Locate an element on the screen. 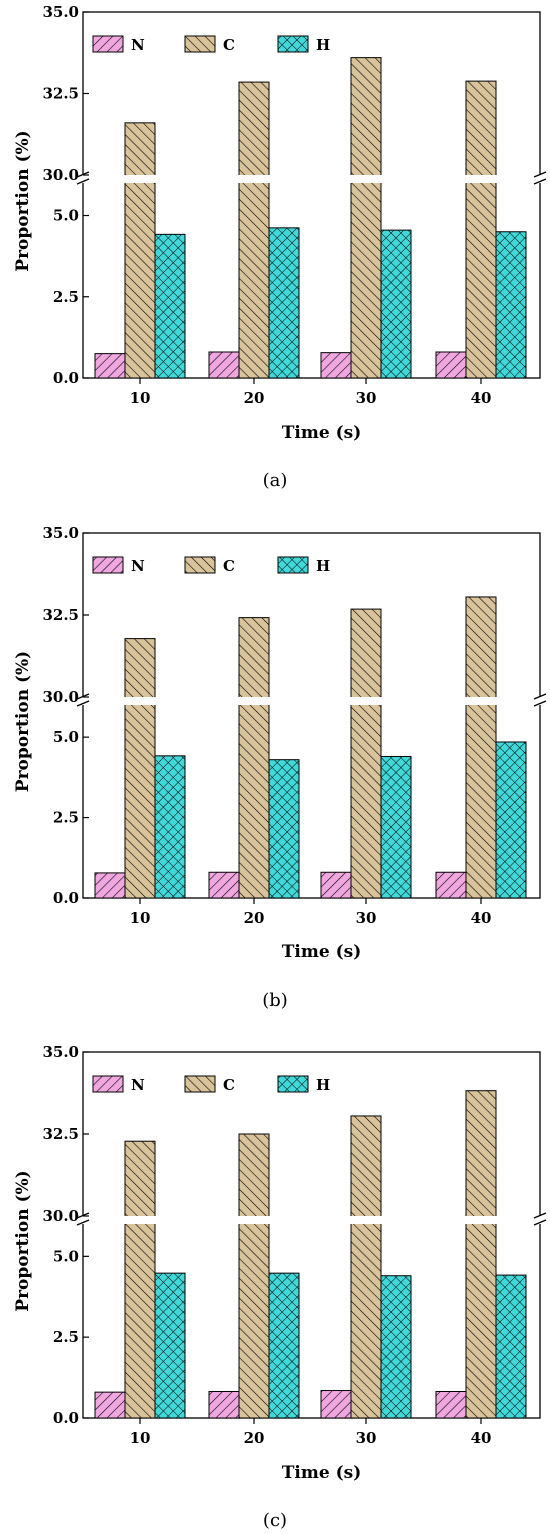  panel-label: (c) is located at coordinates (275, 1520).